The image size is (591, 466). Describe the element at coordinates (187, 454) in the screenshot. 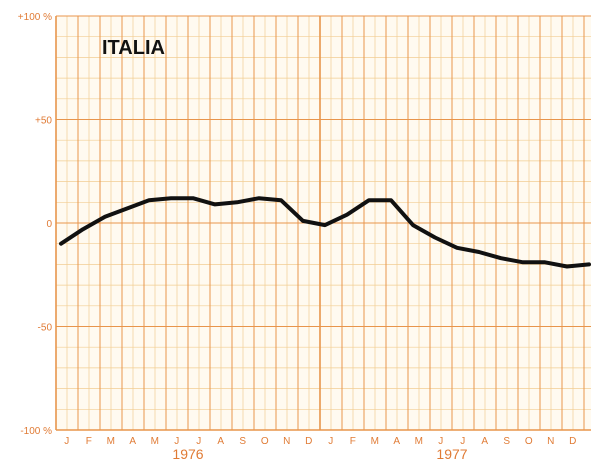

I see `year-label: 1976` at that location.